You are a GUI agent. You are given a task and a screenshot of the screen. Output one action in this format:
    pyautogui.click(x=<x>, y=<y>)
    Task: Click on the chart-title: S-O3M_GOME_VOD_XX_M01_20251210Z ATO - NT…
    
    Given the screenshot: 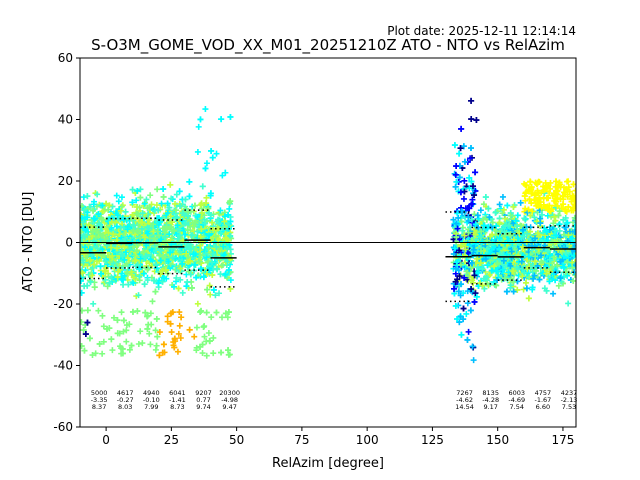 What is the action you would take?
    pyautogui.click(x=328, y=45)
    